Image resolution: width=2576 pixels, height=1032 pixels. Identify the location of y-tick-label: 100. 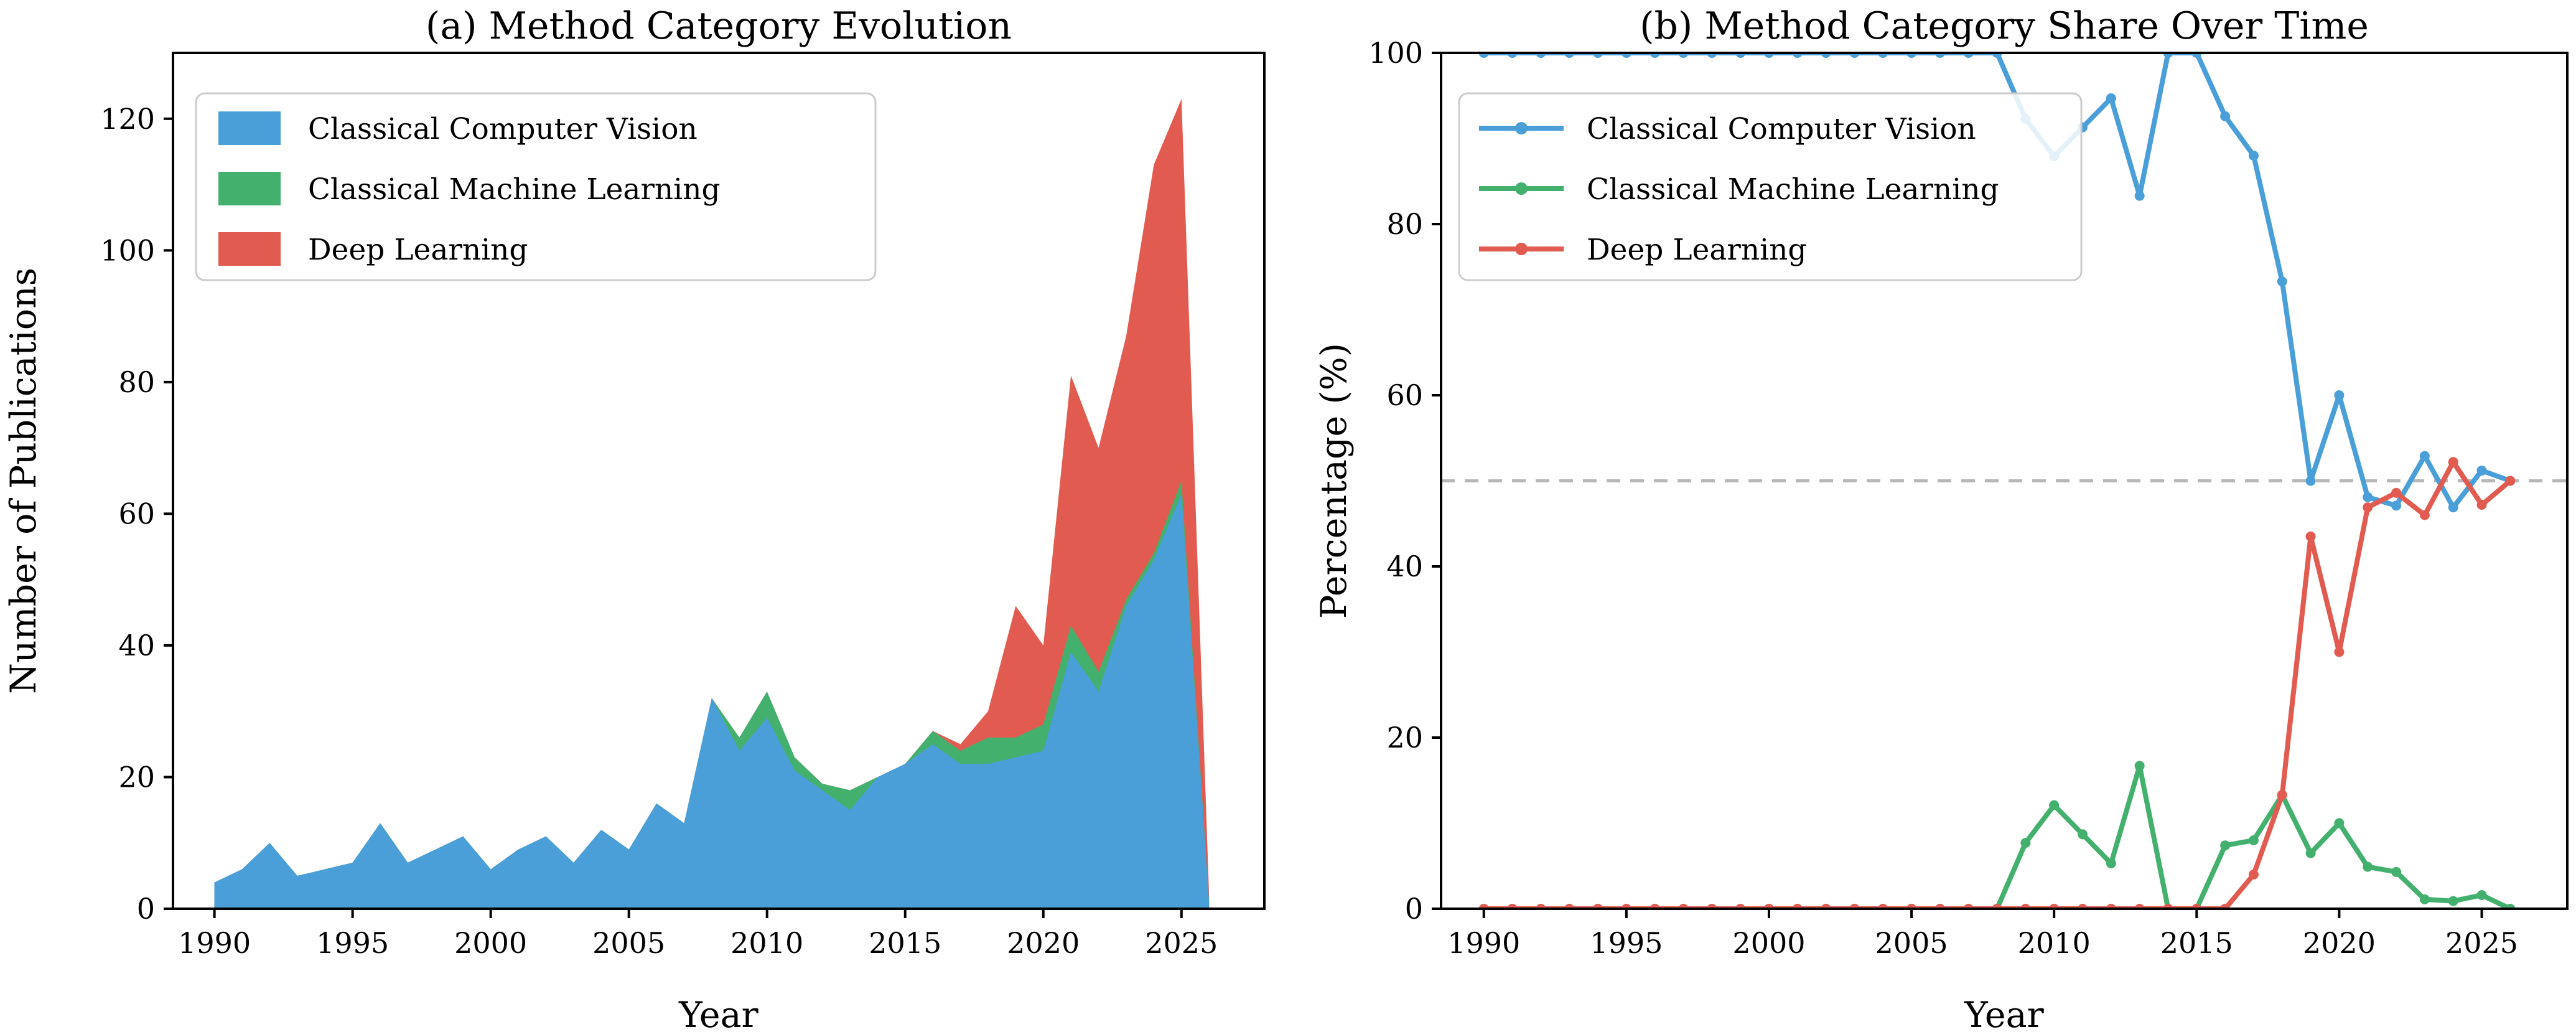
(1396, 53).